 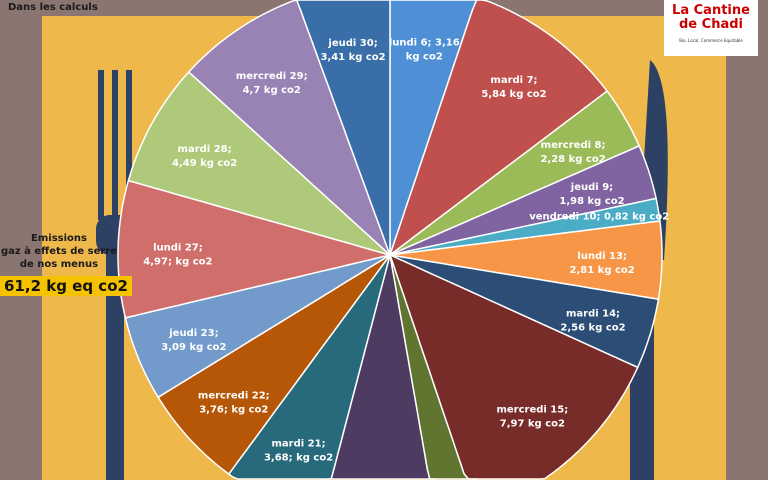 What do you see at coordinates (298, 457) in the screenshot?
I see `slice-label: 3,68; kg co2` at bounding box center [298, 457].